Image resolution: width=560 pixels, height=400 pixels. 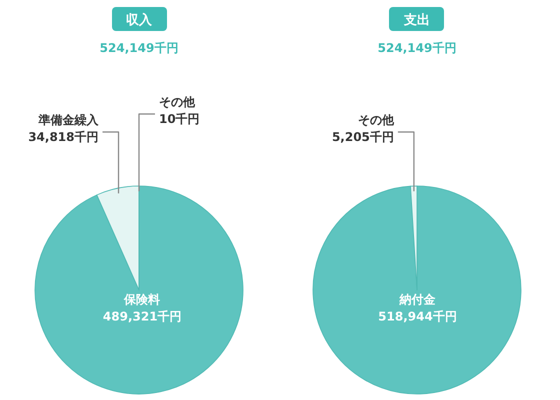 I want to click on data-label: 10千円, so click(x=179, y=119).